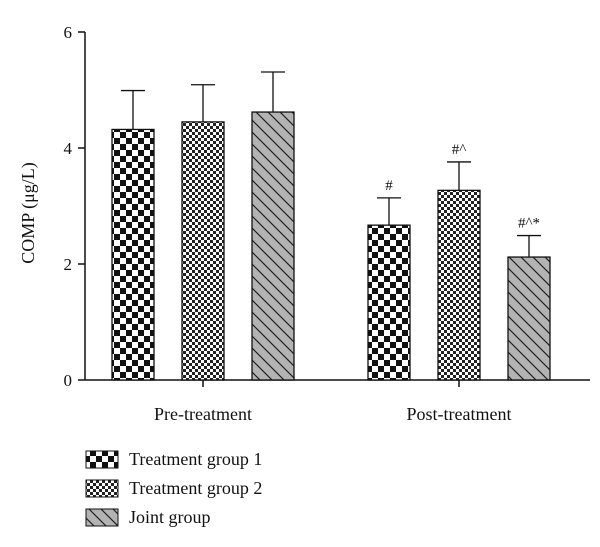 The height and width of the screenshot is (547, 600). I want to click on legend-label: Treatment group 2, so click(195, 488).